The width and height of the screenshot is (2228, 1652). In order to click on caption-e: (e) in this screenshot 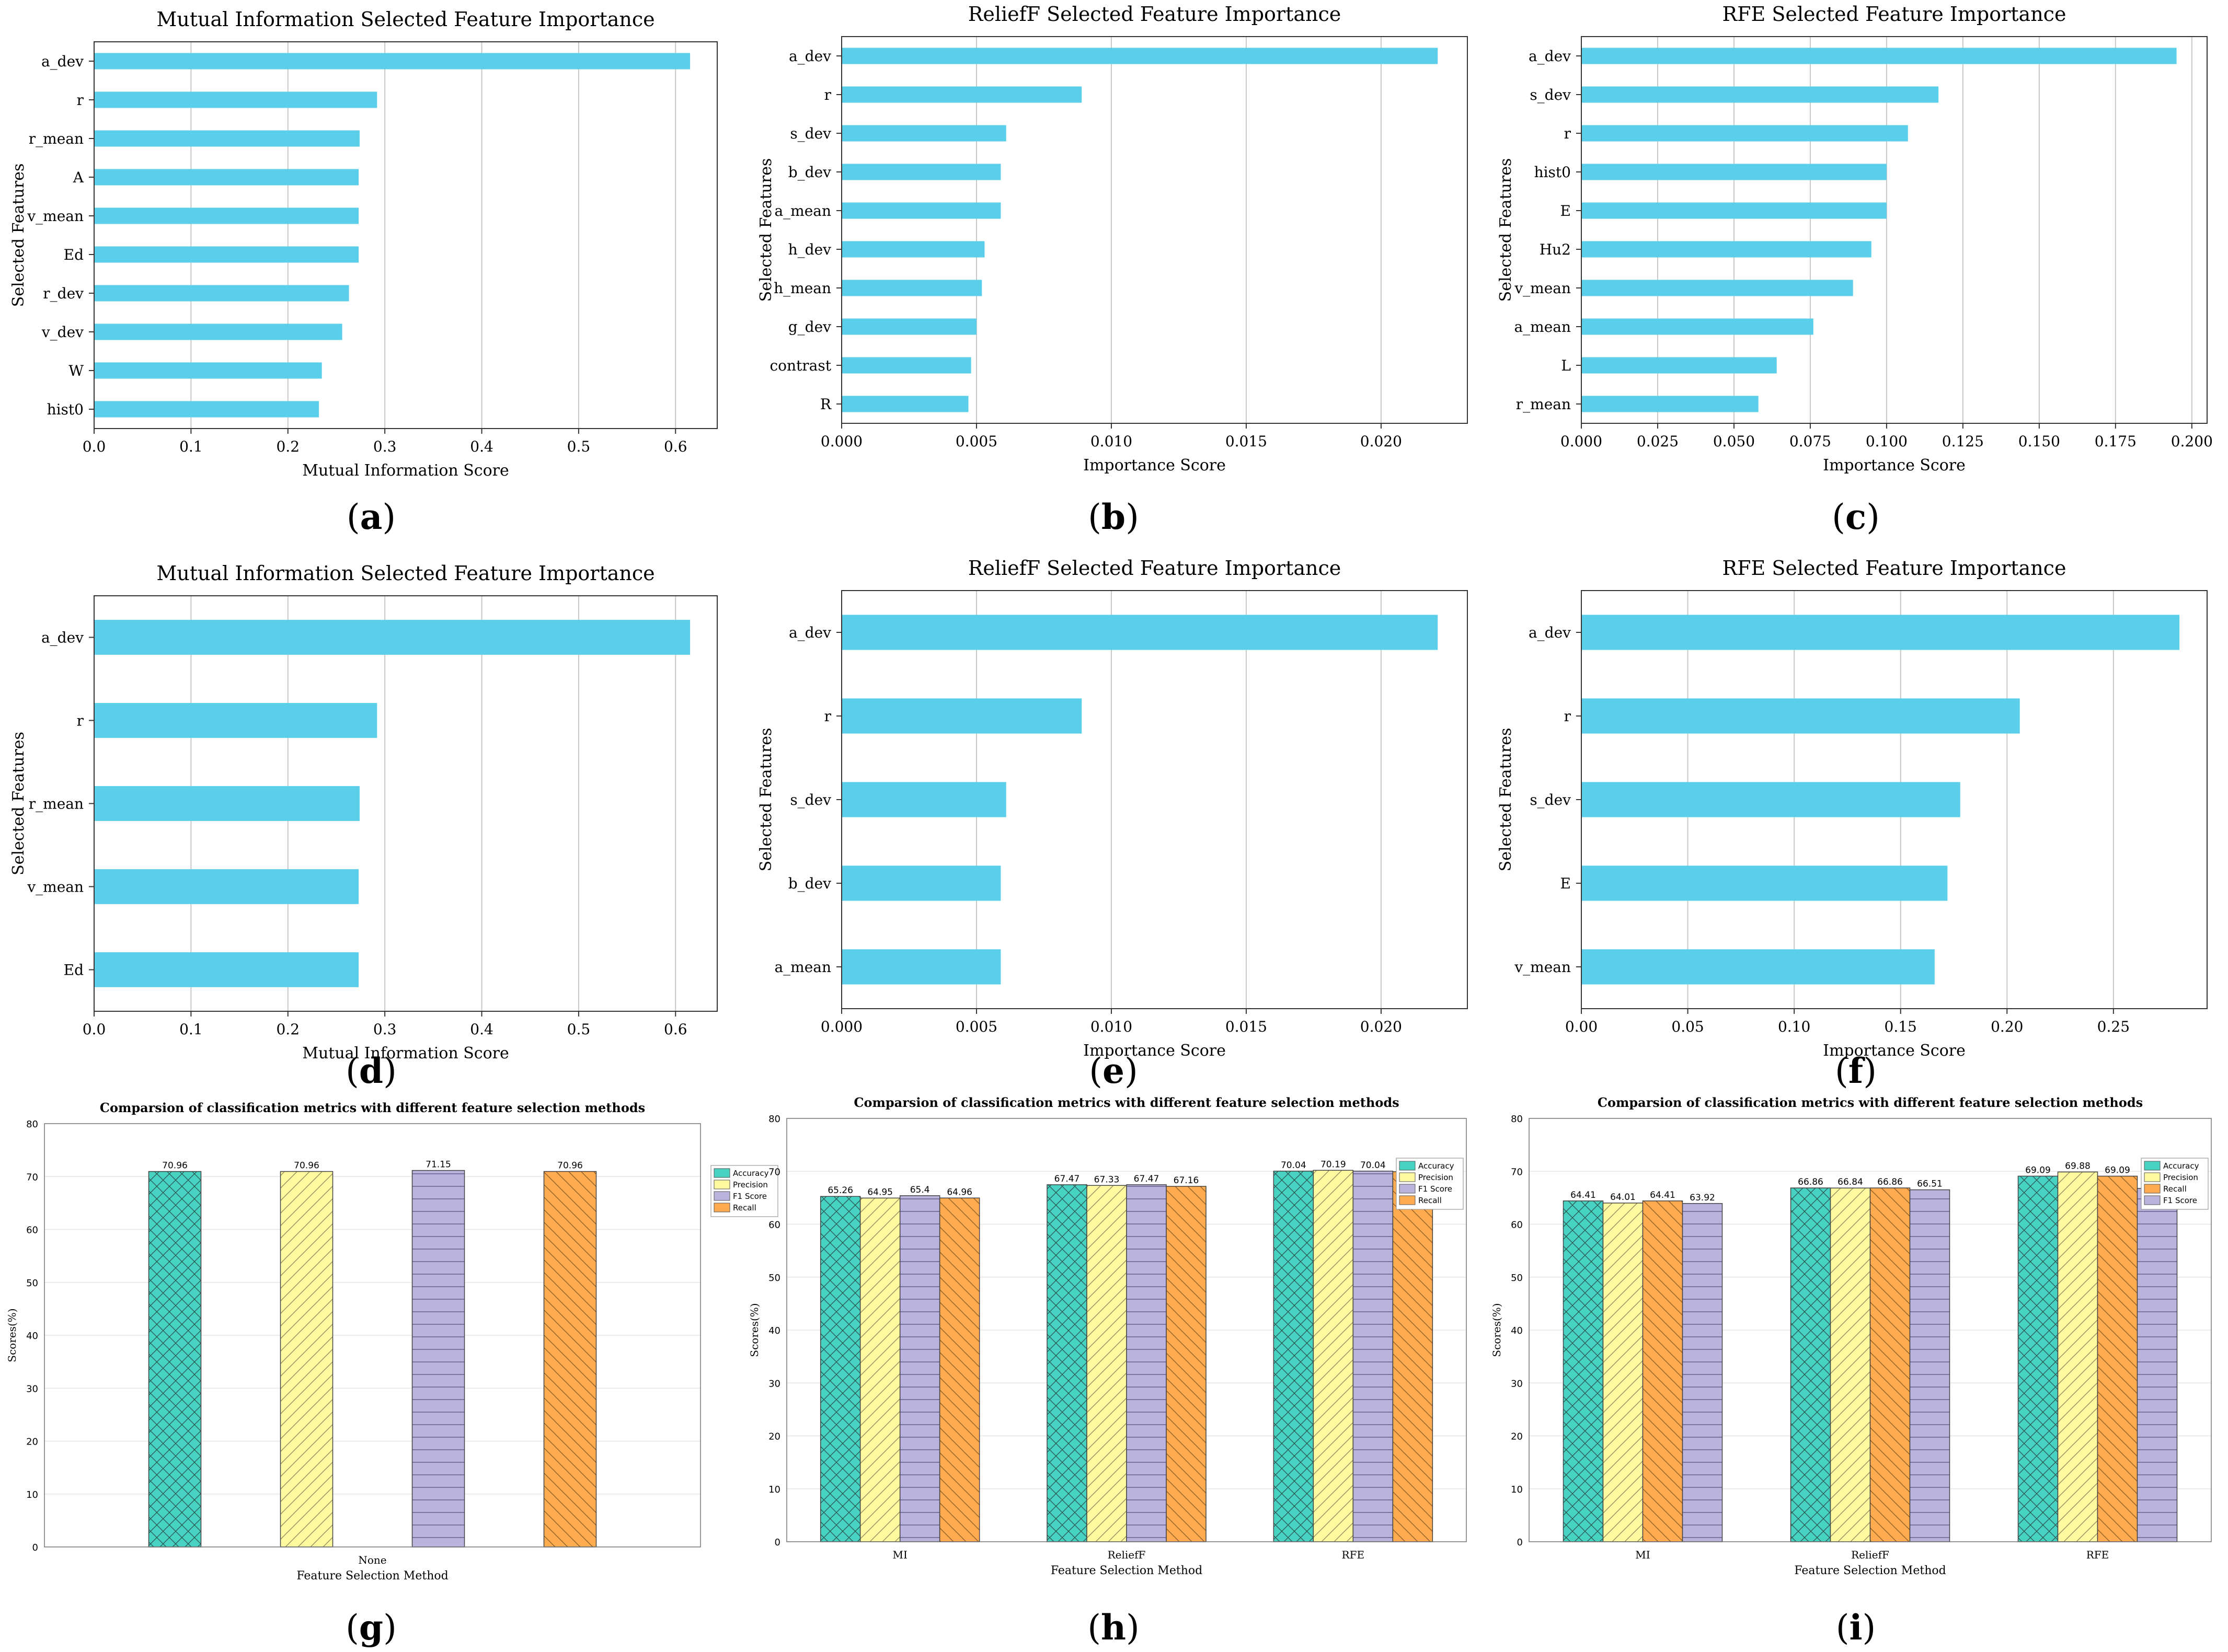, I will do `click(1113, 1070)`.